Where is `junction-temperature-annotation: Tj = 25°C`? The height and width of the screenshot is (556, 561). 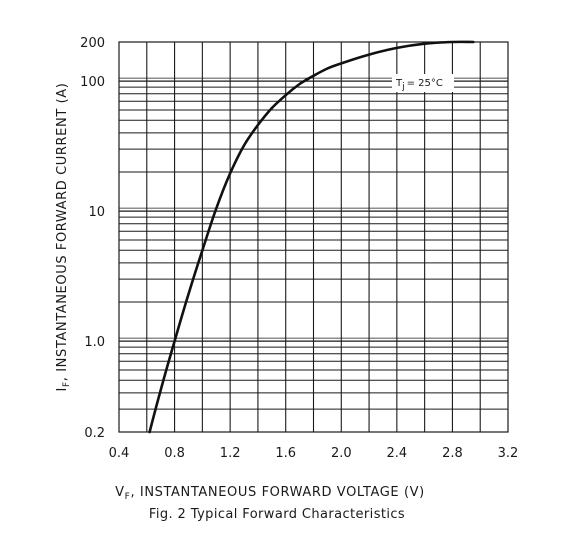
junction-temperature-annotation: Tj = 25°C is located at coordinates (423, 83).